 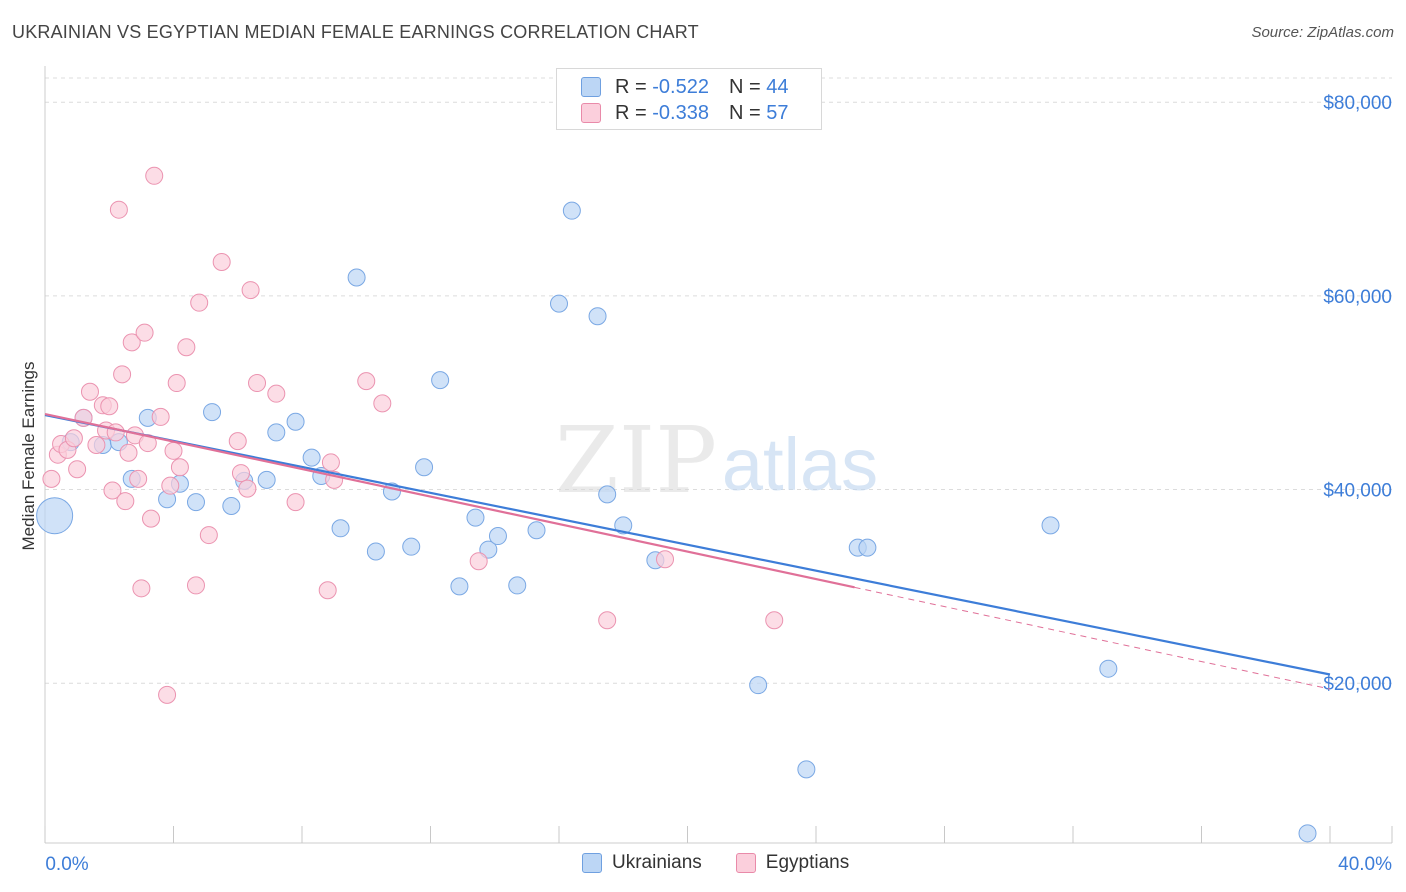 What do you see at coordinates (777, 112) in the screenshot?
I see `legend-n-value: 57` at bounding box center [777, 112].